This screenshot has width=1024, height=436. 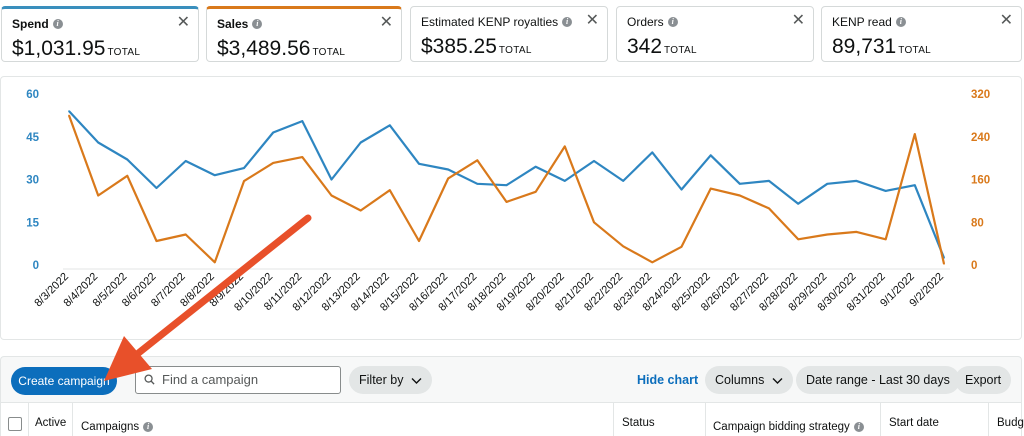 I want to click on columns-button: Columns, so click(x=749, y=380).